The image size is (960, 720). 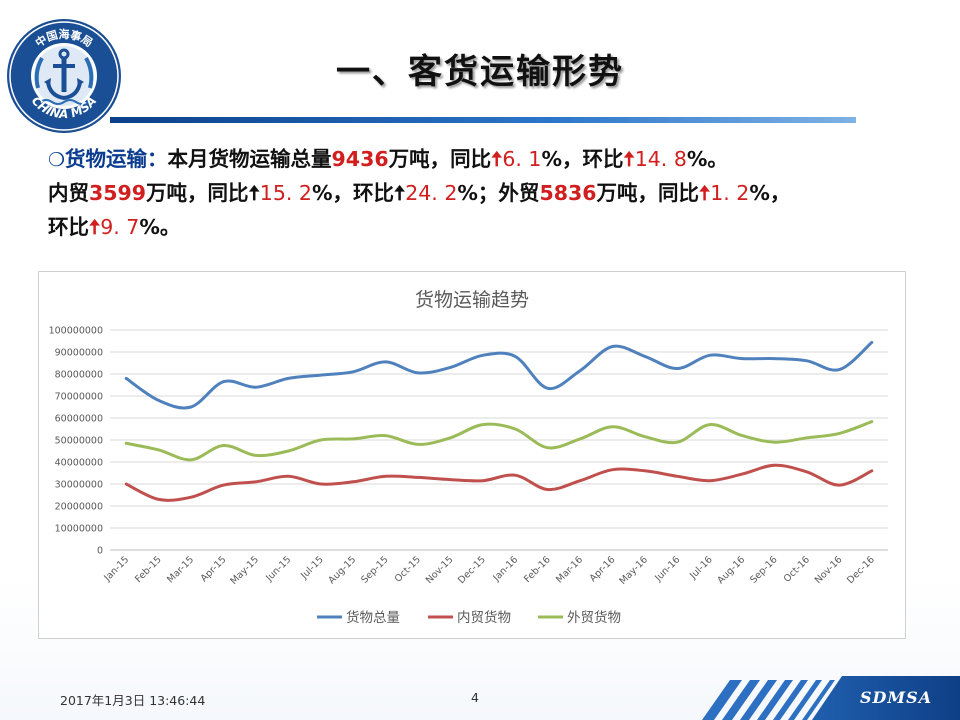 I want to click on x-tick-label: Jan-15, so click(x=117, y=569).